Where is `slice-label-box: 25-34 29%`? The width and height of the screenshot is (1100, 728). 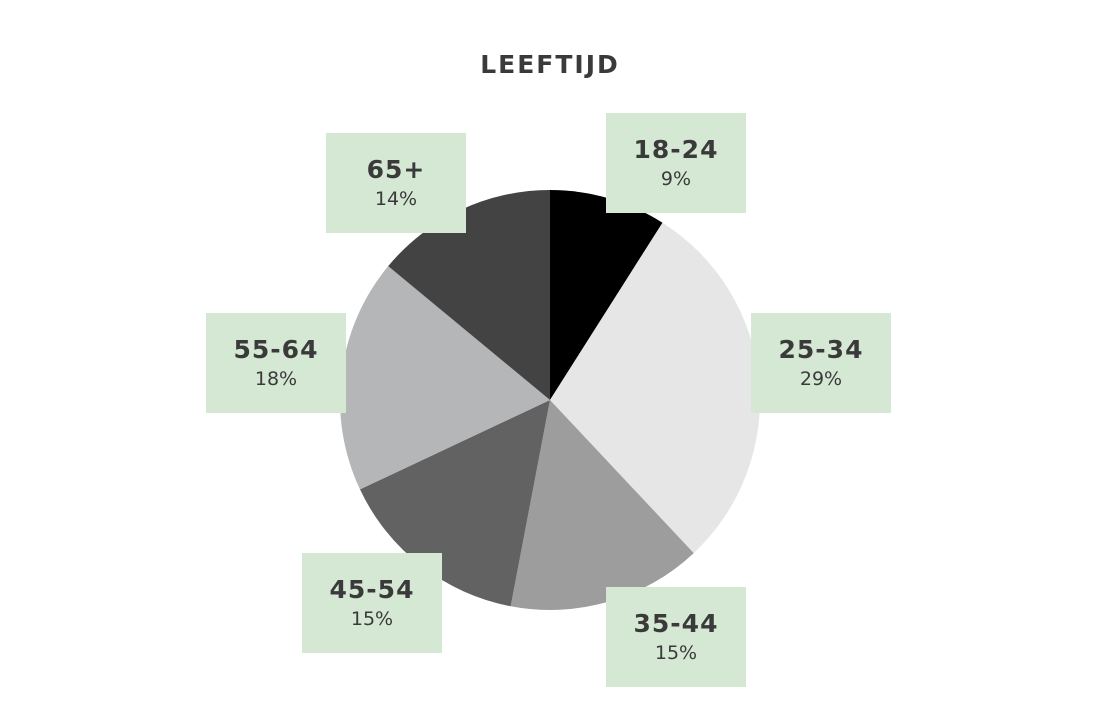 slice-label-box: 25-34 29% is located at coordinates (821, 363).